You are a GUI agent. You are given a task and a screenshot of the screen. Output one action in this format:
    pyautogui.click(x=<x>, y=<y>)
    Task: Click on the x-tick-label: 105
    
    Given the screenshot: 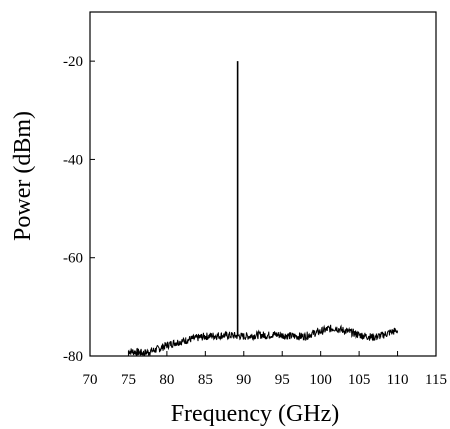 What is the action you would take?
    pyautogui.click(x=359, y=380)
    